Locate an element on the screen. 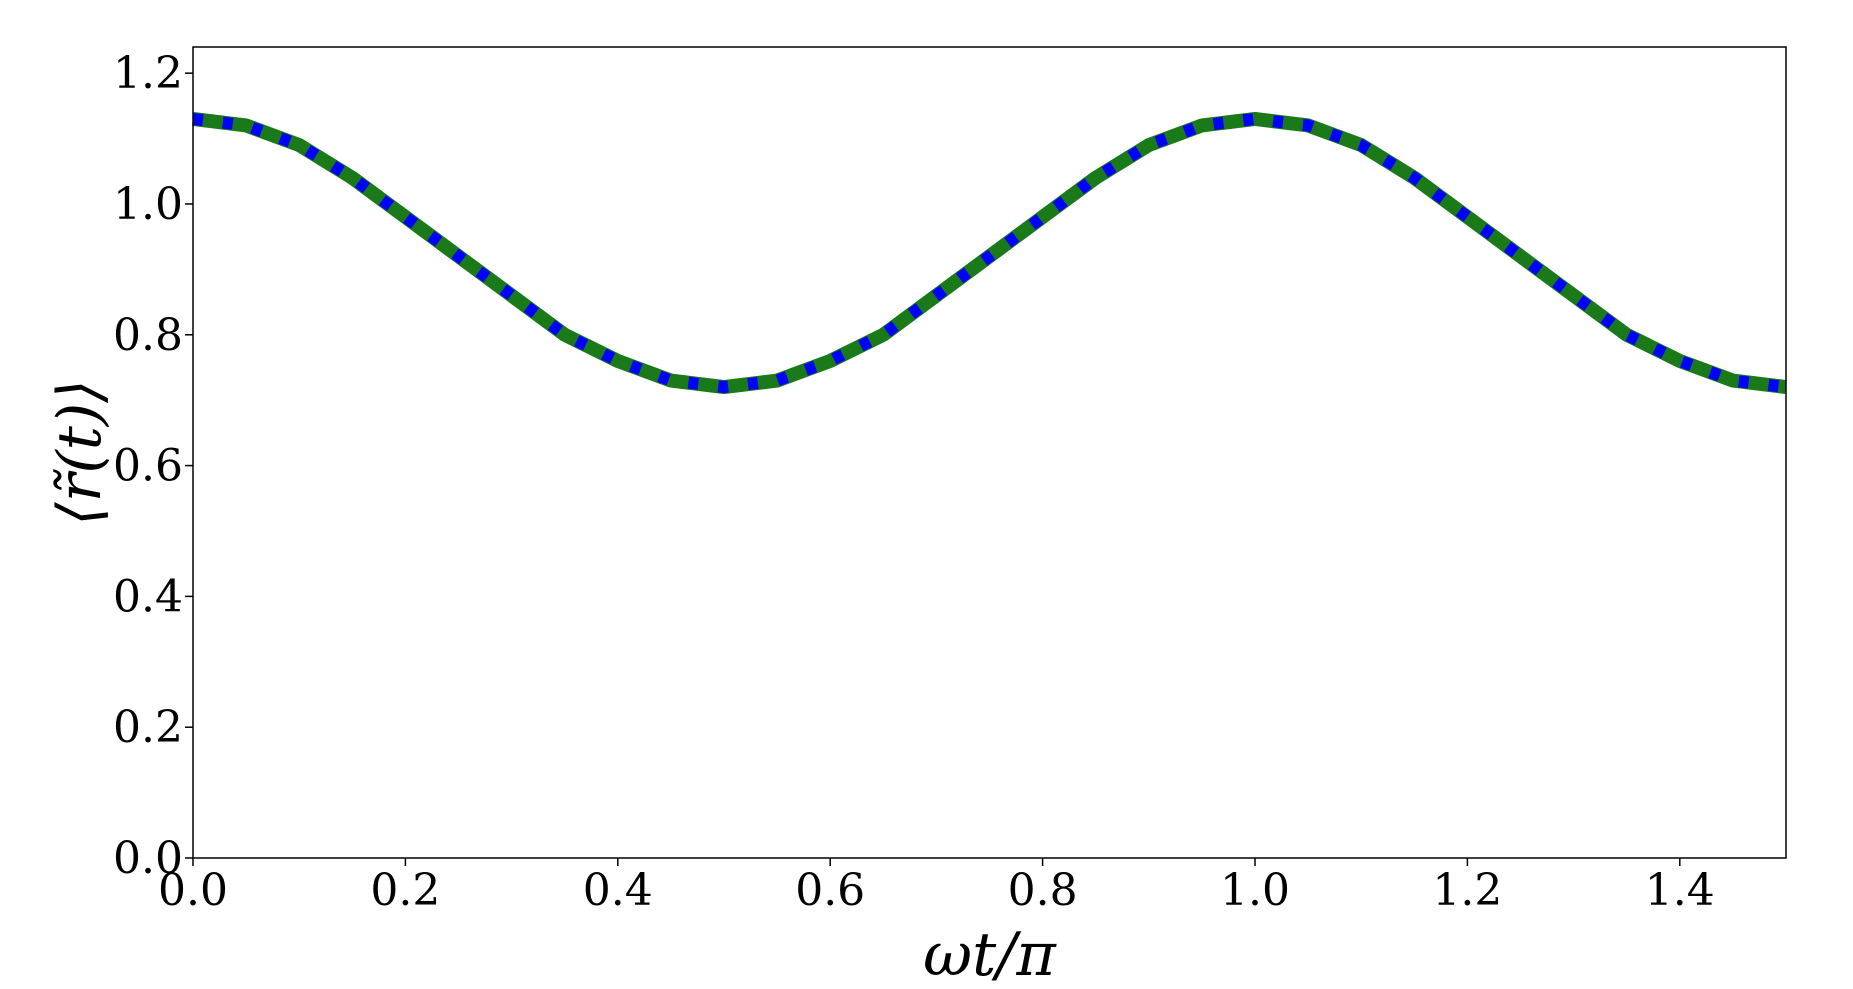  y-tick-label: 0.2 is located at coordinates (148, 727).